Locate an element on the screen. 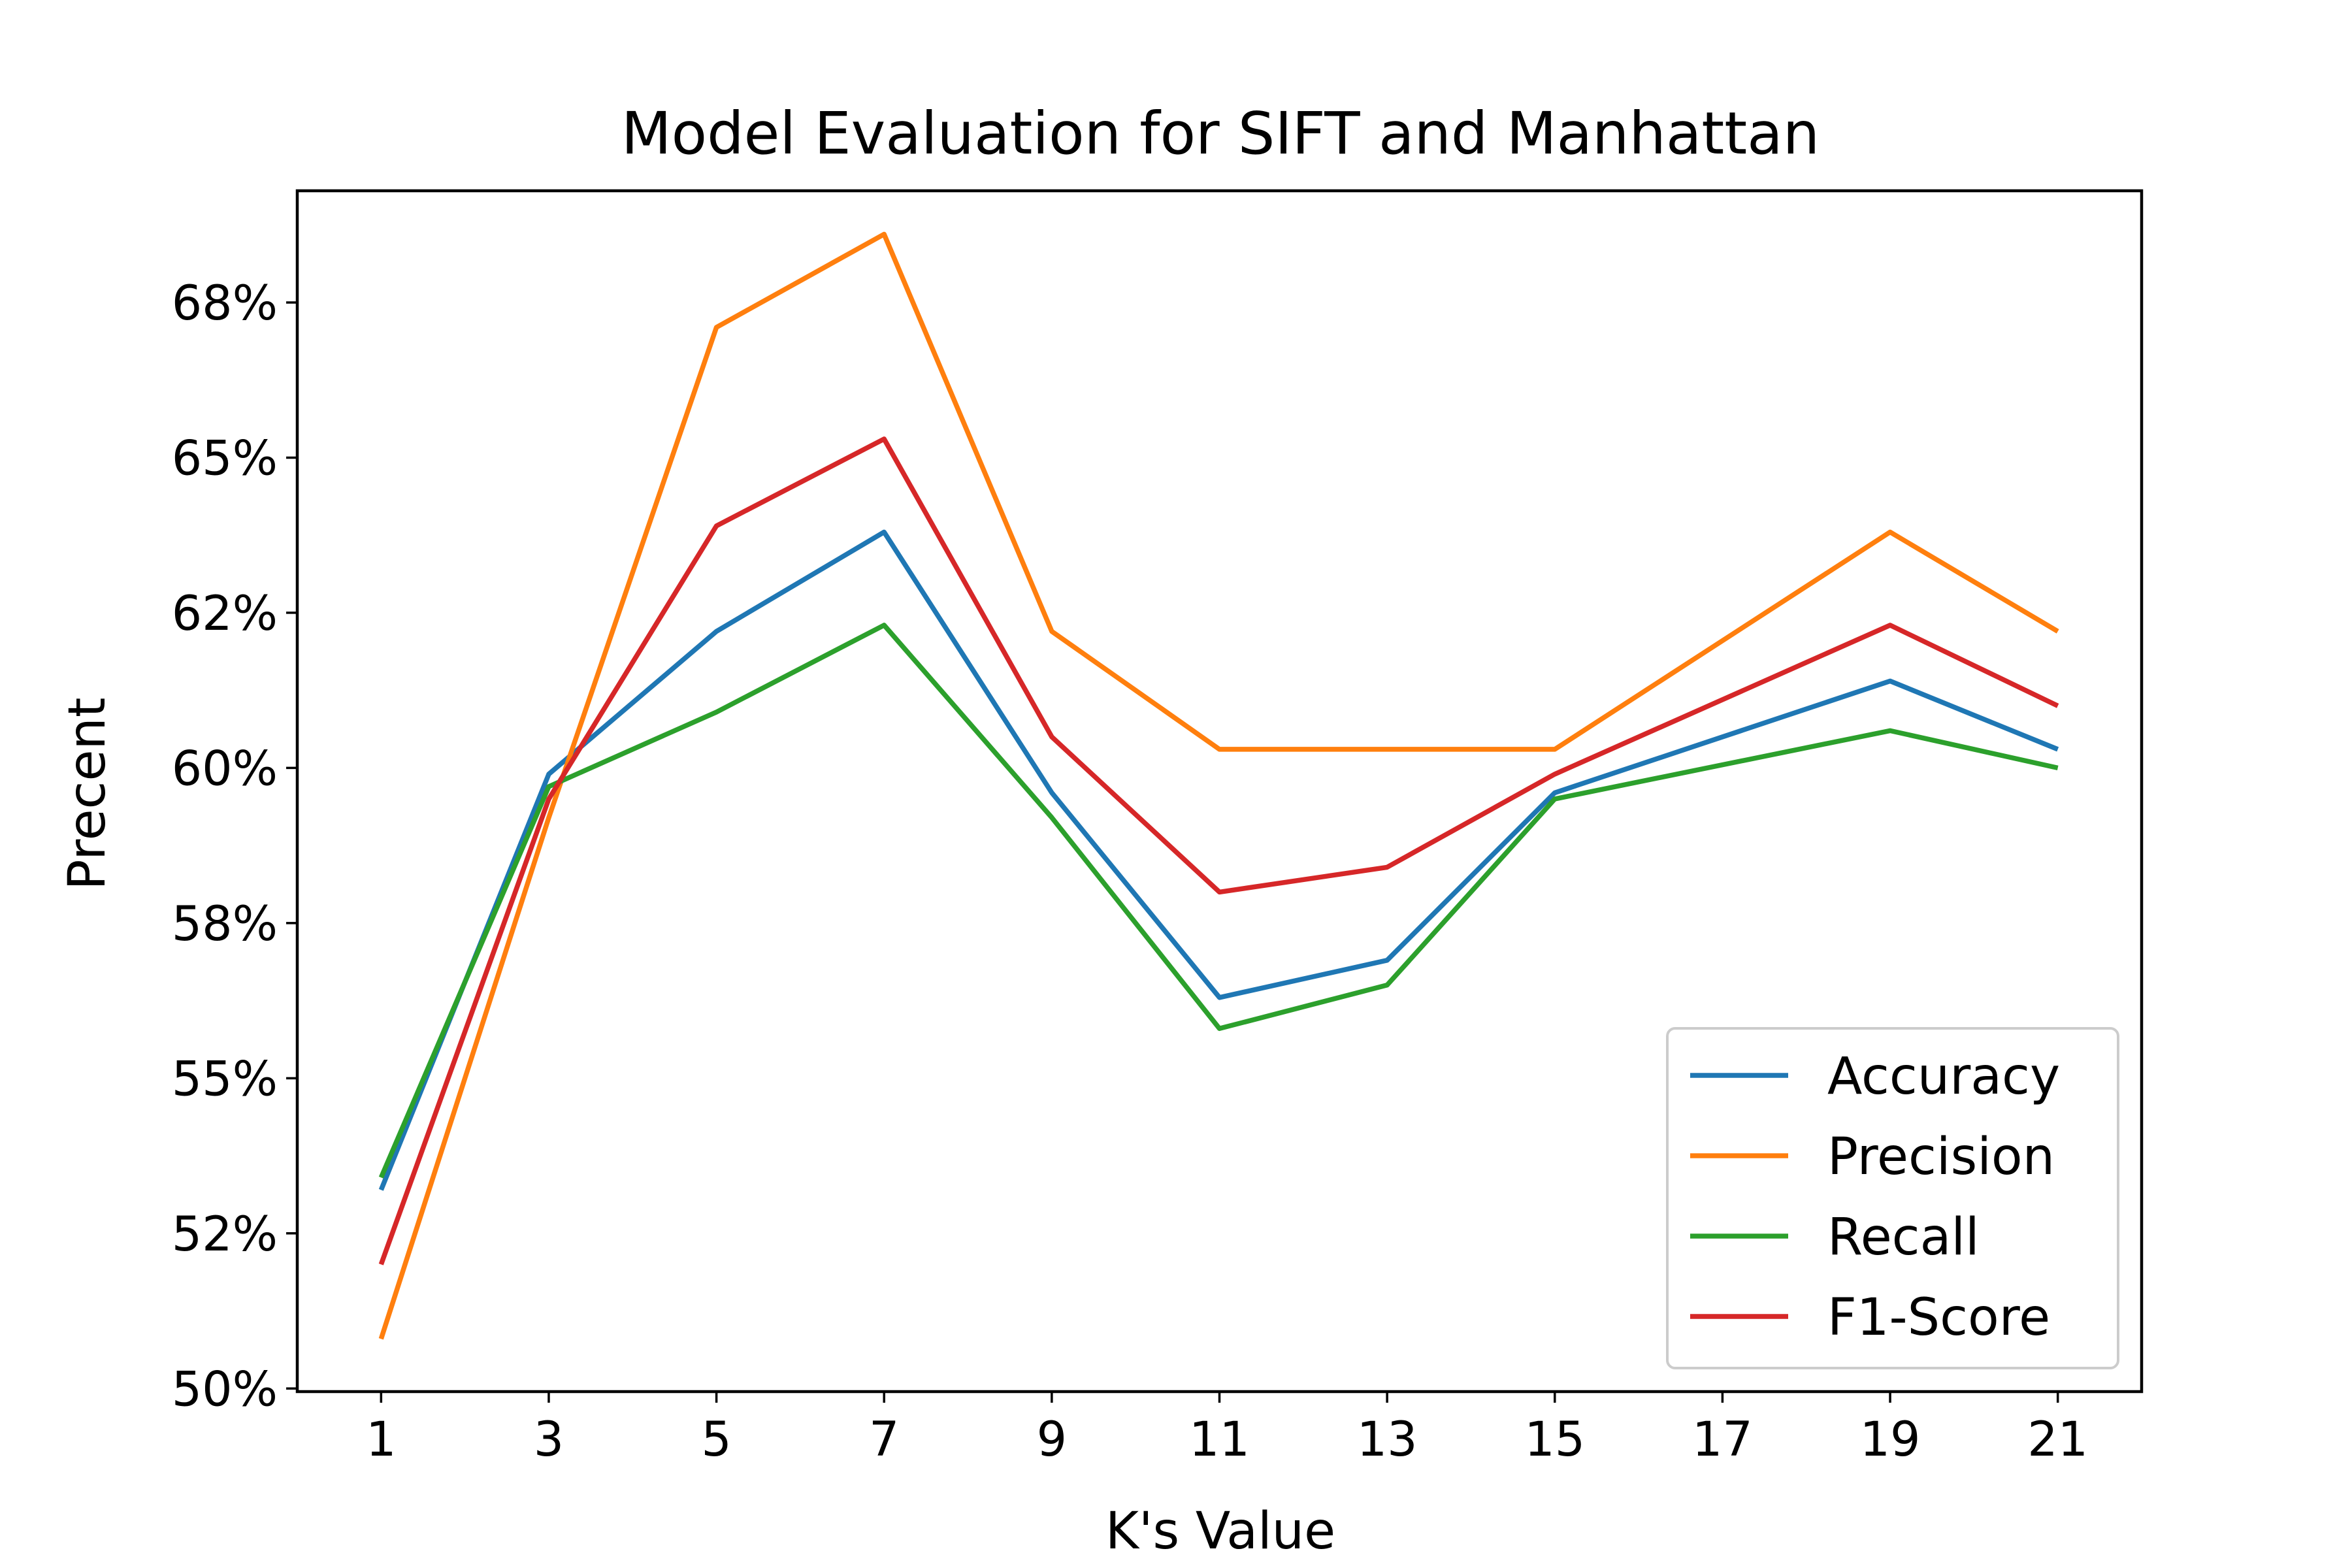 Image resolution: width=2352 pixels, height=1568 pixels. x-tick-label: 17 is located at coordinates (1722, 1439).